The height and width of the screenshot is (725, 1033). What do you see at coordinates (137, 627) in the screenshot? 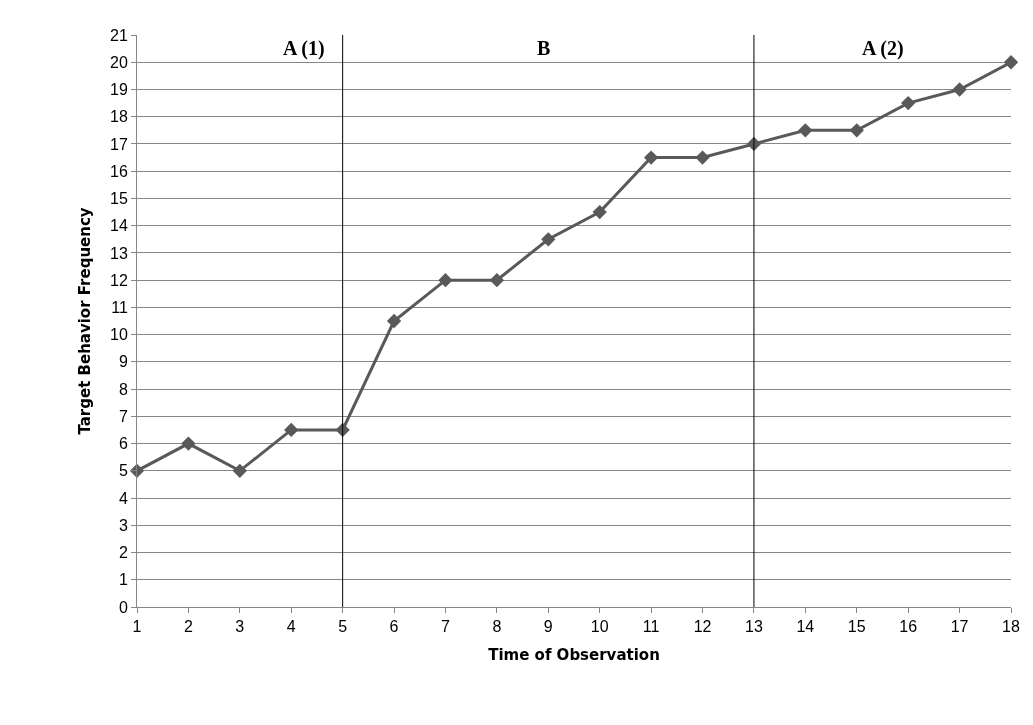
I see `x-tick-label: 1` at bounding box center [137, 627].